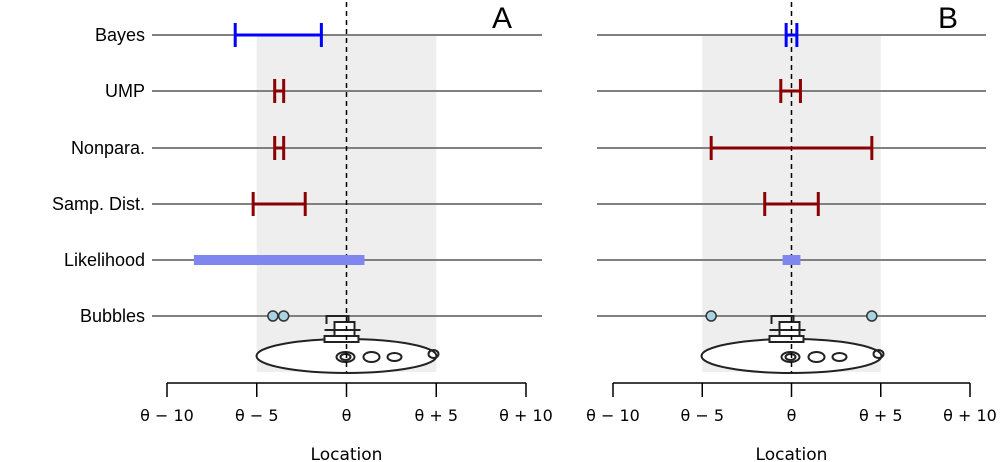 The width and height of the screenshot is (1000, 462). I want to click on row-label-bayes: Bayes, so click(120, 35).